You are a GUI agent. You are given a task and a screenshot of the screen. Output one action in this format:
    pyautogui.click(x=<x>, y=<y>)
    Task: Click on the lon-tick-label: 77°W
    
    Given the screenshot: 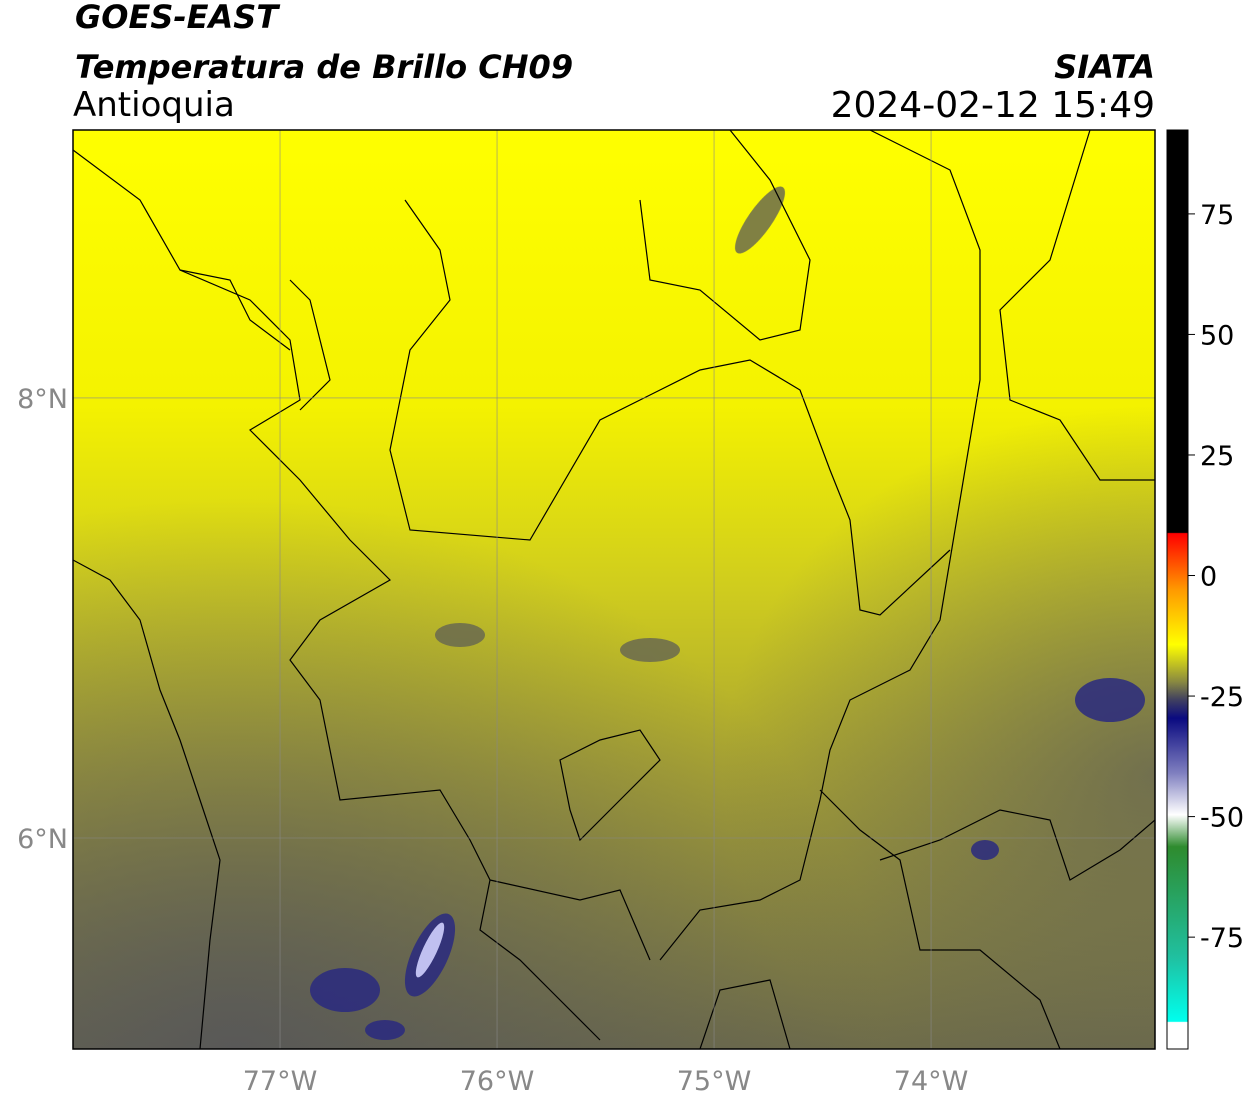 What is the action you would take?
    pyautogui.click(x=280, y=1081)
    